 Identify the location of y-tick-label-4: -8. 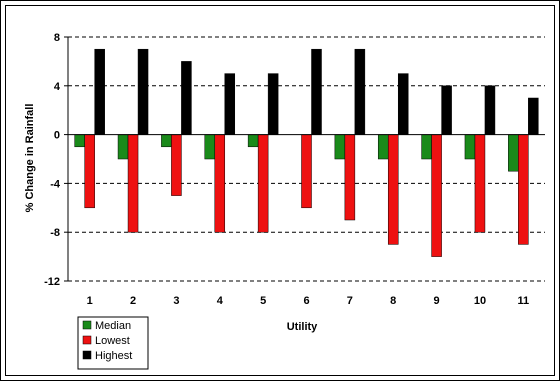
(55, 233).